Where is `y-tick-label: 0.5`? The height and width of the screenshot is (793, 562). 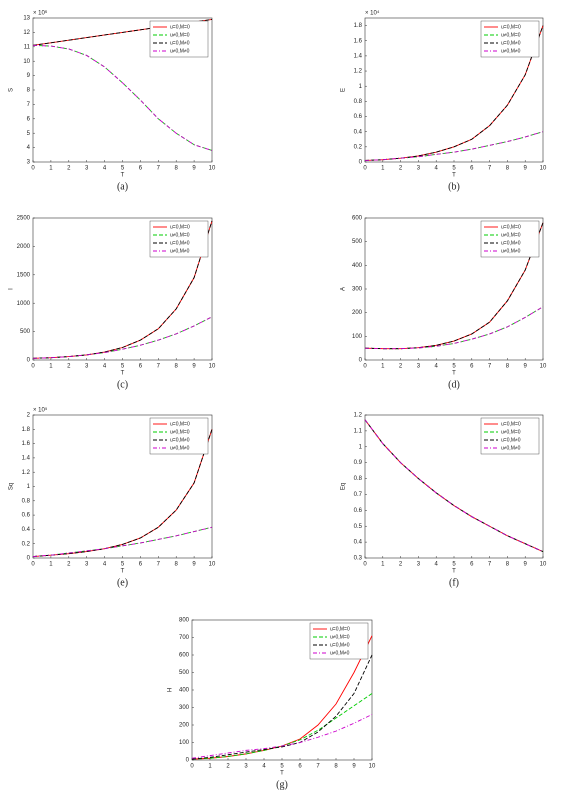
y-tick-label: 0.5 is located at coordinates (358, 527).